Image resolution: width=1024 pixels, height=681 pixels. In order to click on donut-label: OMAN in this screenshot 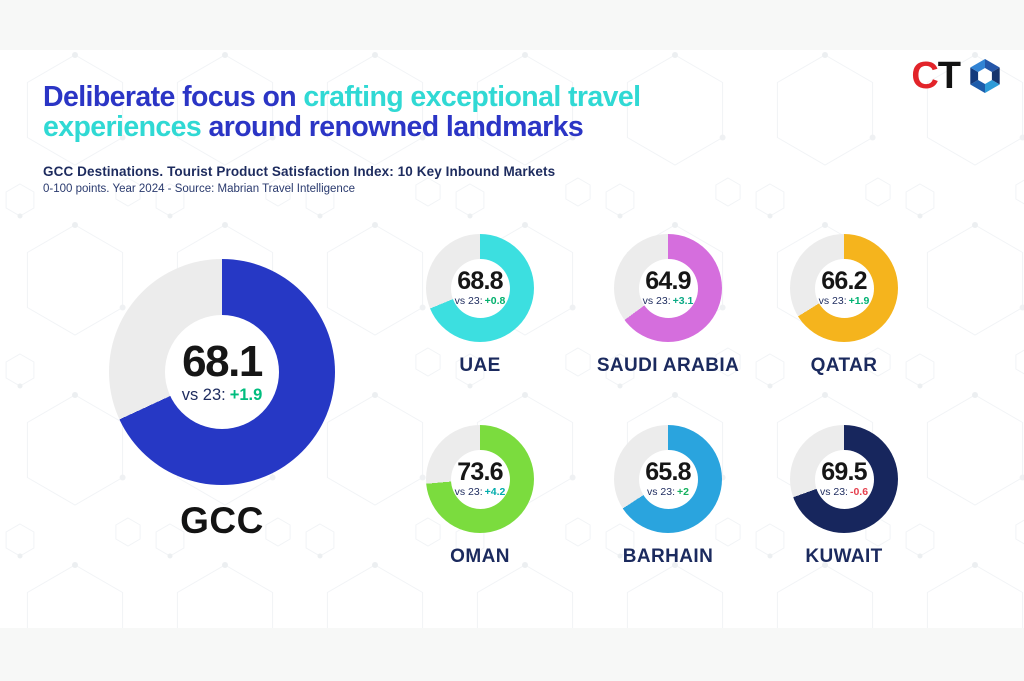, I will do `click(480, 556)`.